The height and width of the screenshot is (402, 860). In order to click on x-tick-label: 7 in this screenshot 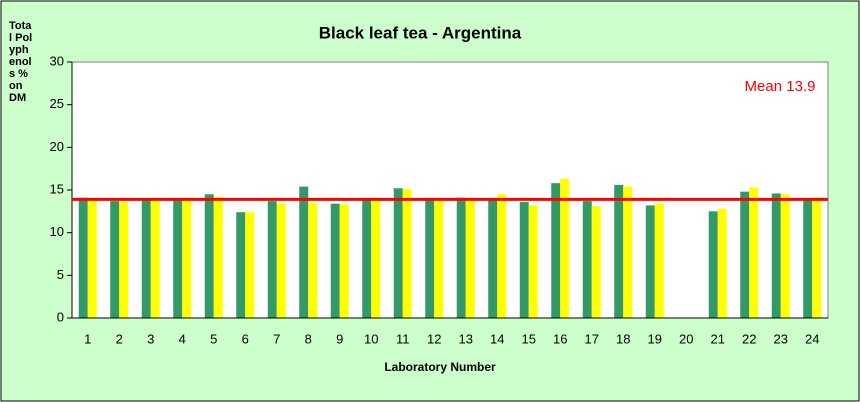, I will do `click(276, 338)`.